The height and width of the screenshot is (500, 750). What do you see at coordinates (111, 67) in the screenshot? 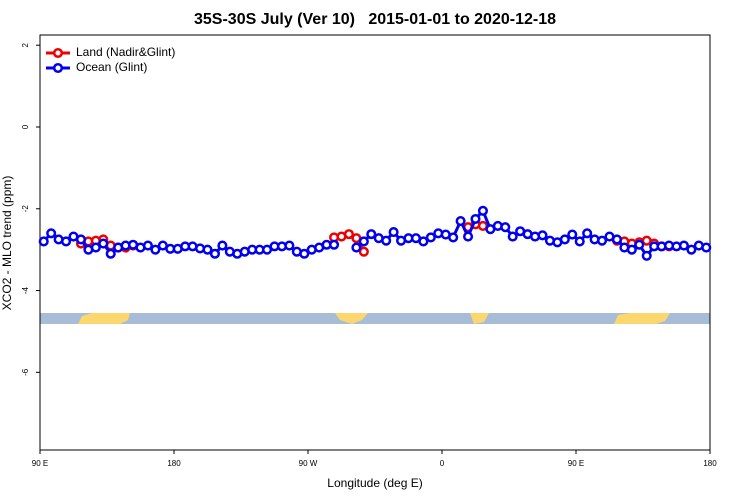
I see `legend-label: Ocean (Glint)` at bounding box center [111, 67].